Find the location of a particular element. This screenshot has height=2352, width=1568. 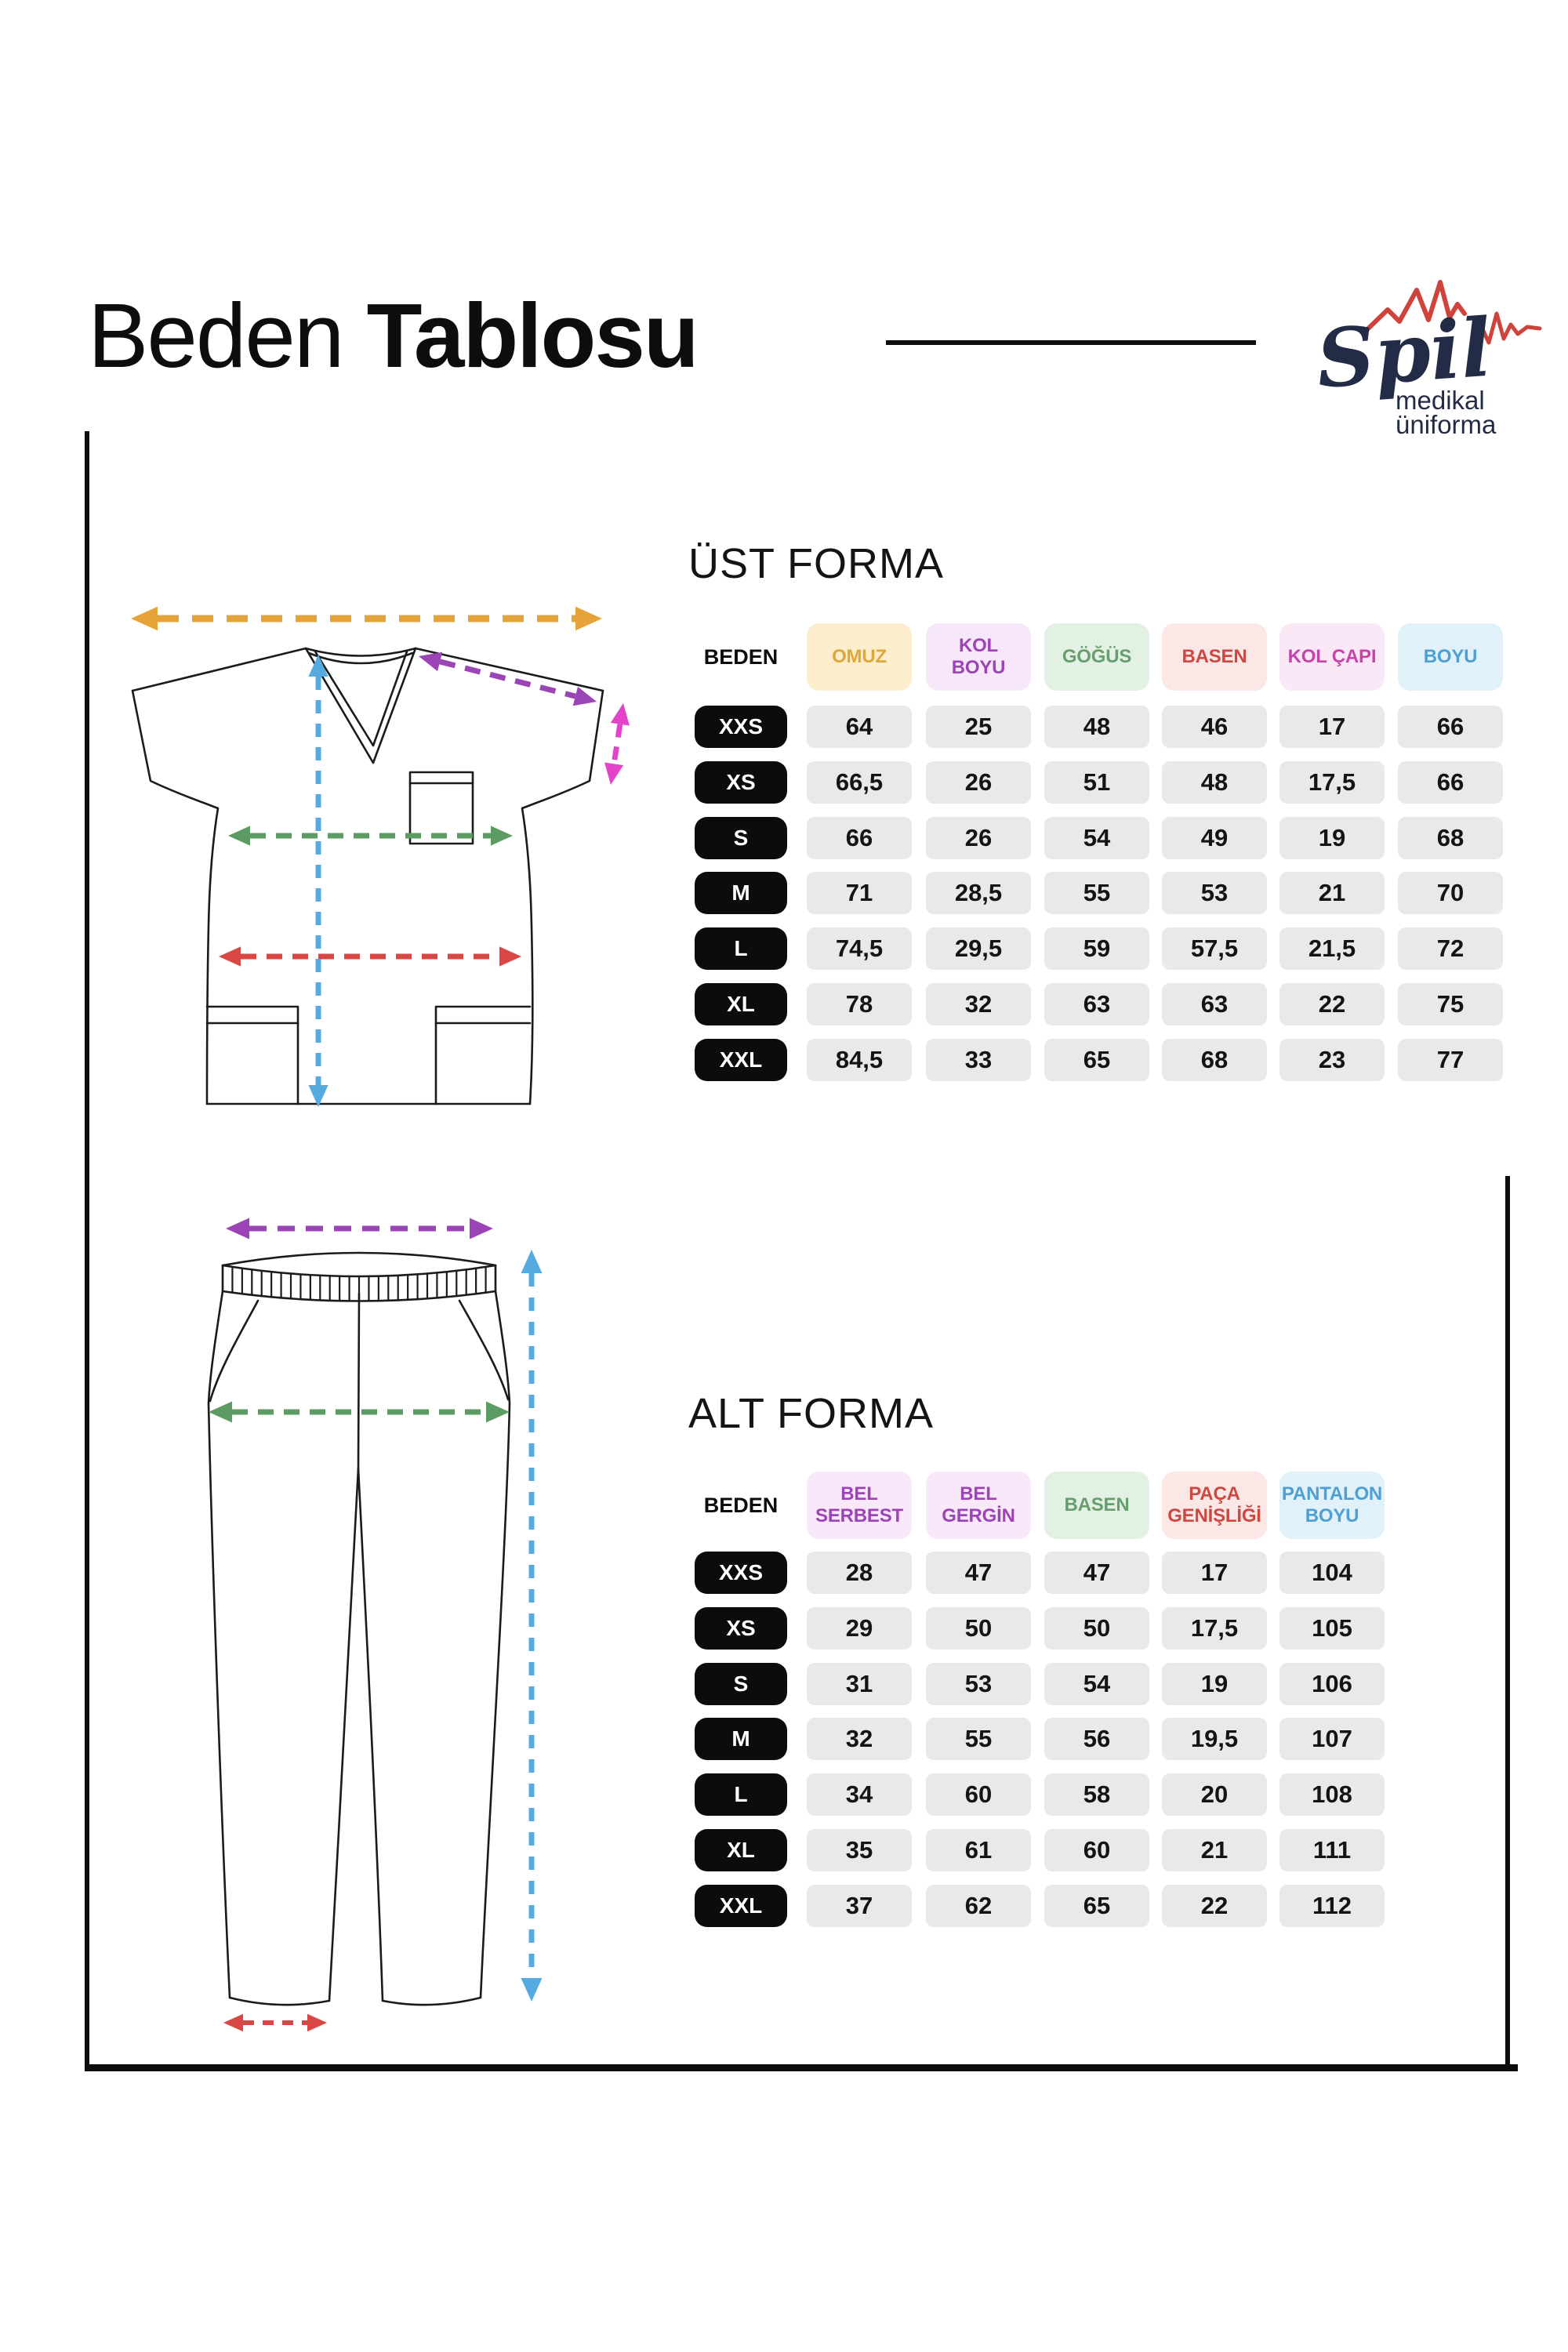

top_table-value-cell: 77 is located at coordinates (1450, 1060).